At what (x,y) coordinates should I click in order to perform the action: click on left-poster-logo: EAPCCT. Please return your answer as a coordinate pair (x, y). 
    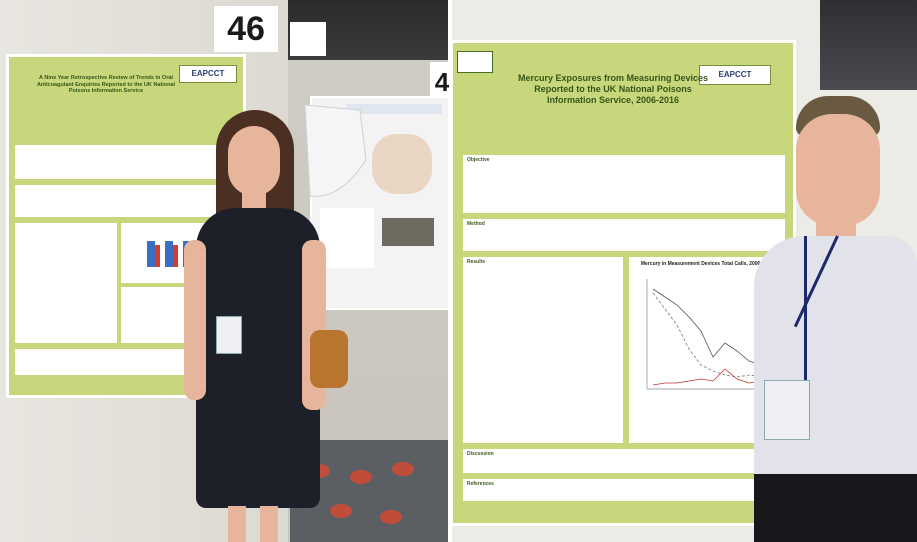
    Looking at the image, I should click on (208, 74).